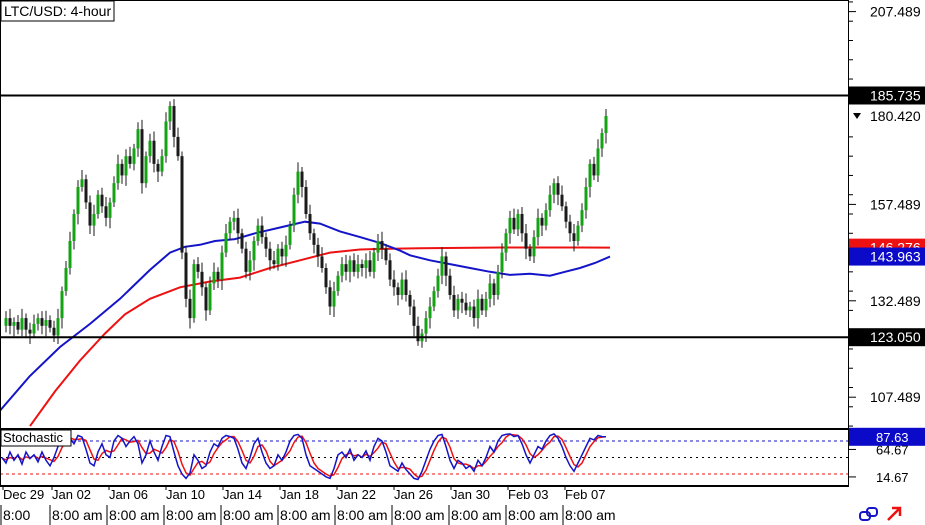 The height and width of the screenshot is (525, 925). I want to click on x-date-label: Jan 26, so click(413, 494).